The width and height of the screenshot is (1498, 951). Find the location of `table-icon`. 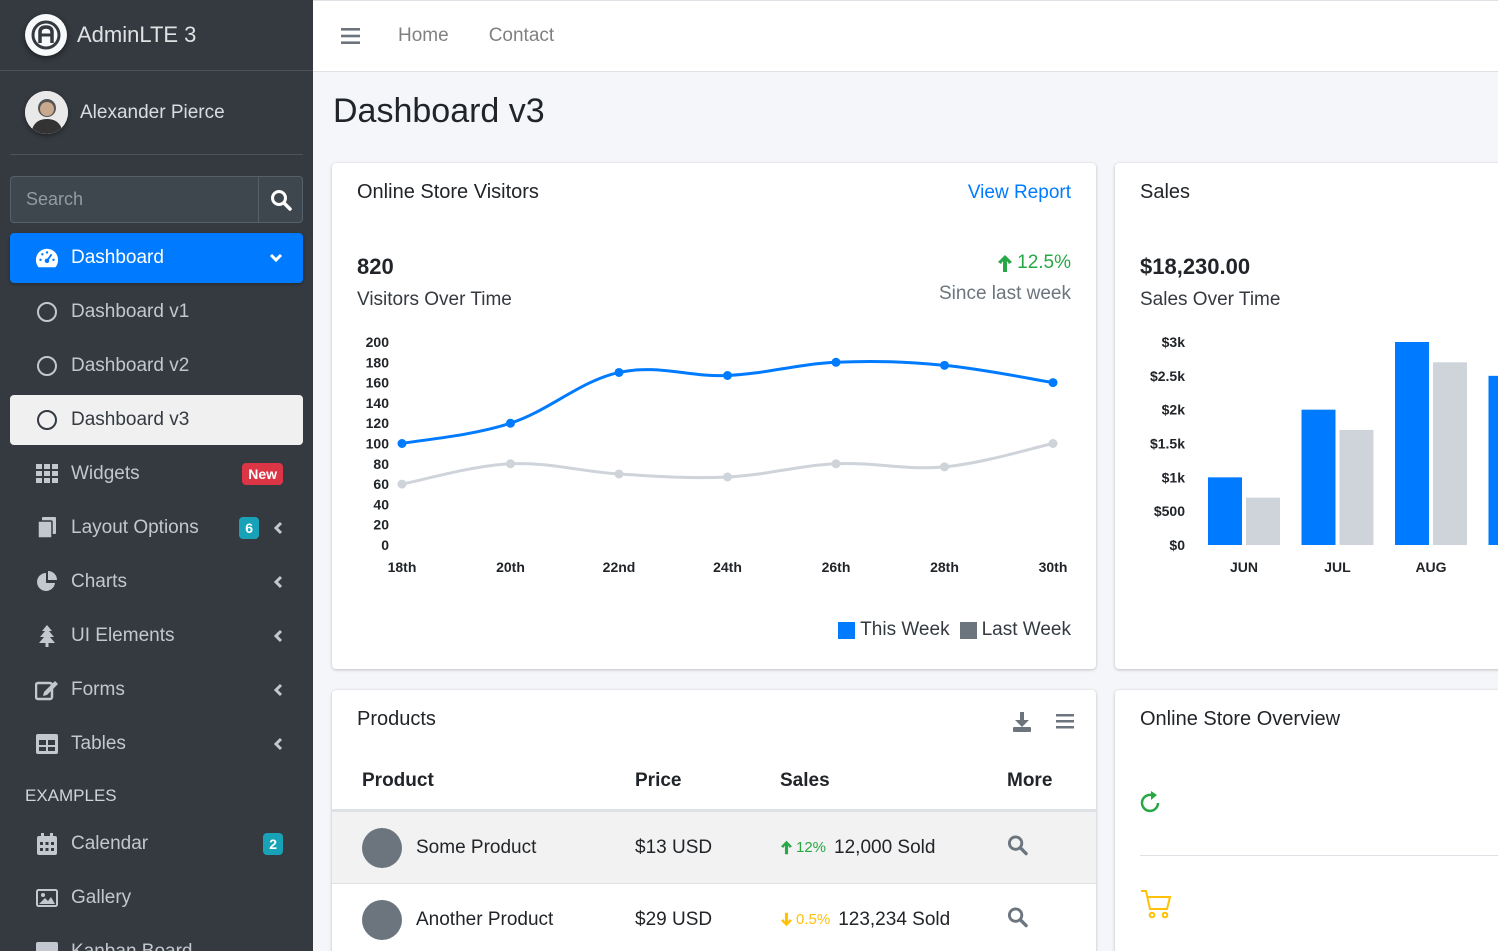

table-icon is located at coordinates (47, 744).